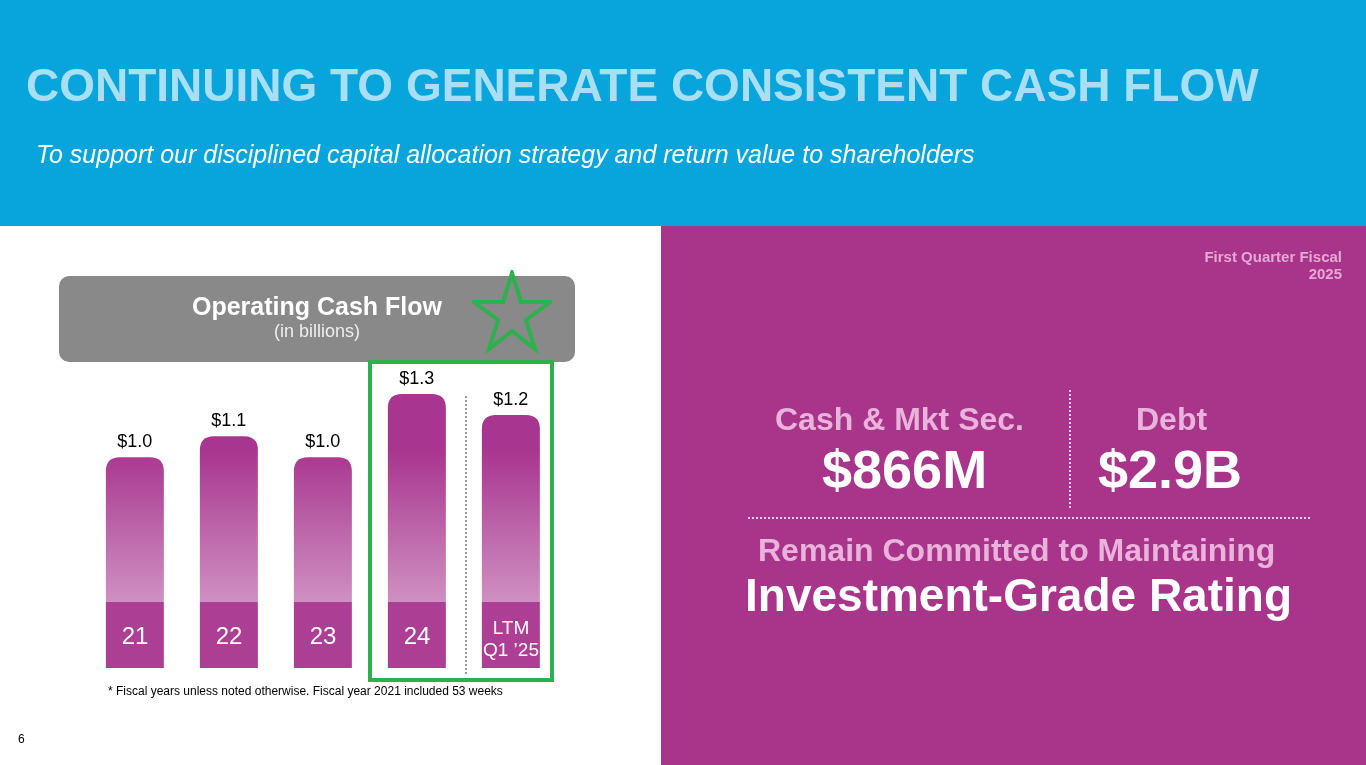 The height and width of the screenshot is (765, 1366). What do you see at coordinates (317, 306) in the screenshot?
I see `chart-title: Operating Cash Flow` at bounding box center [317, 306].